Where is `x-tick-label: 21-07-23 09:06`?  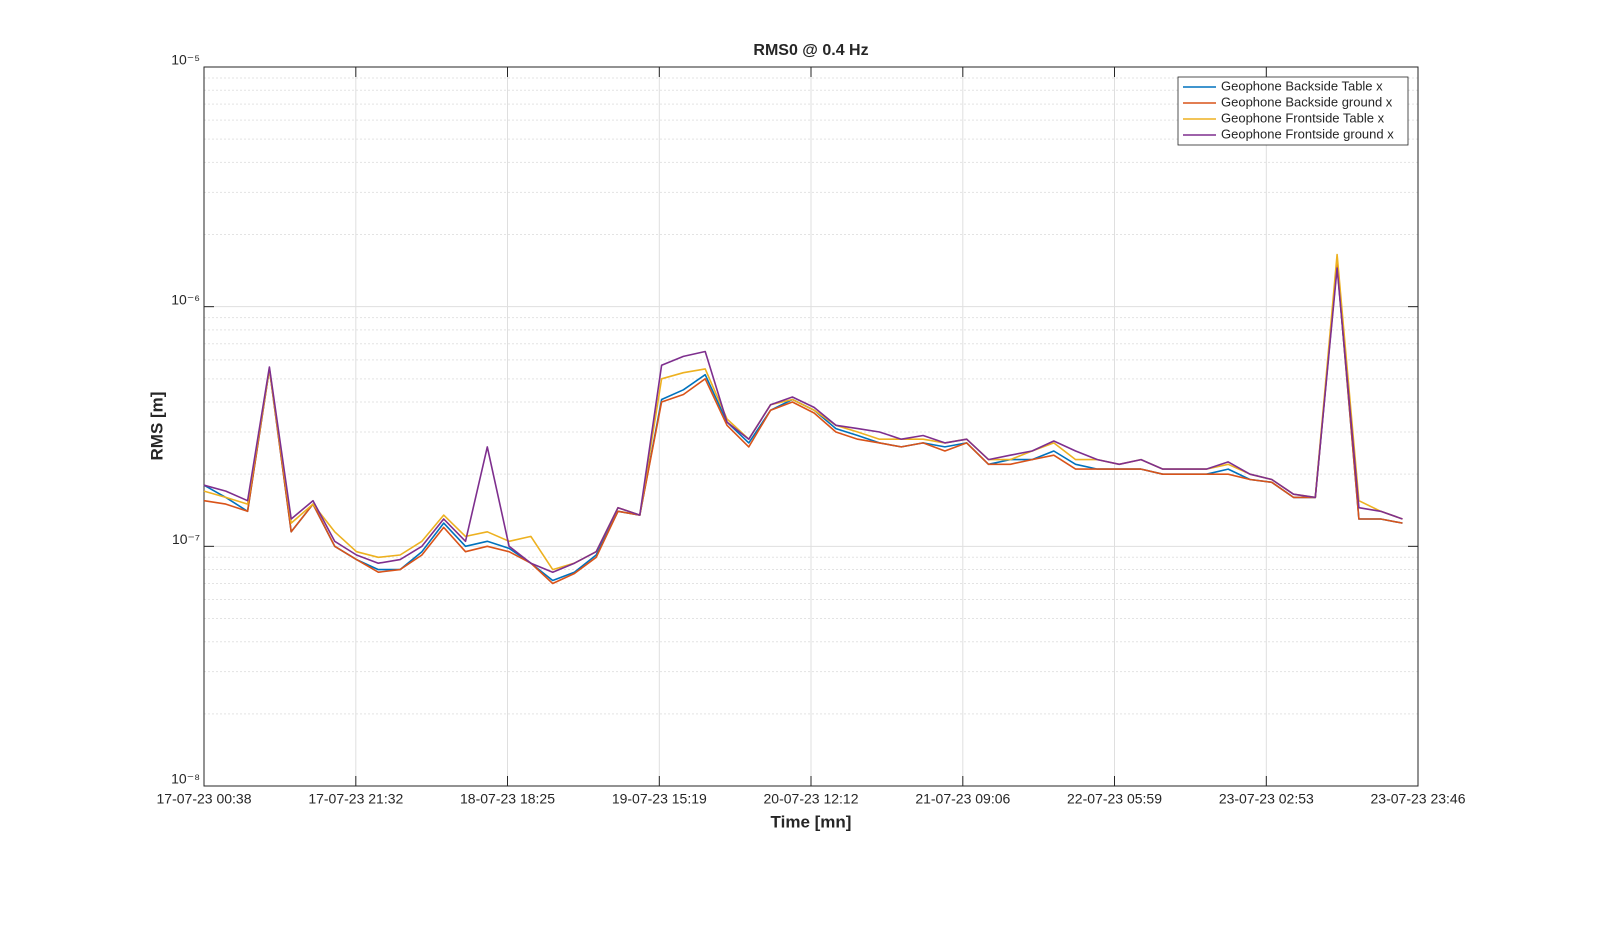 x-tick-label: 21-07-23 09:06 is located at coordinates (962, 799).